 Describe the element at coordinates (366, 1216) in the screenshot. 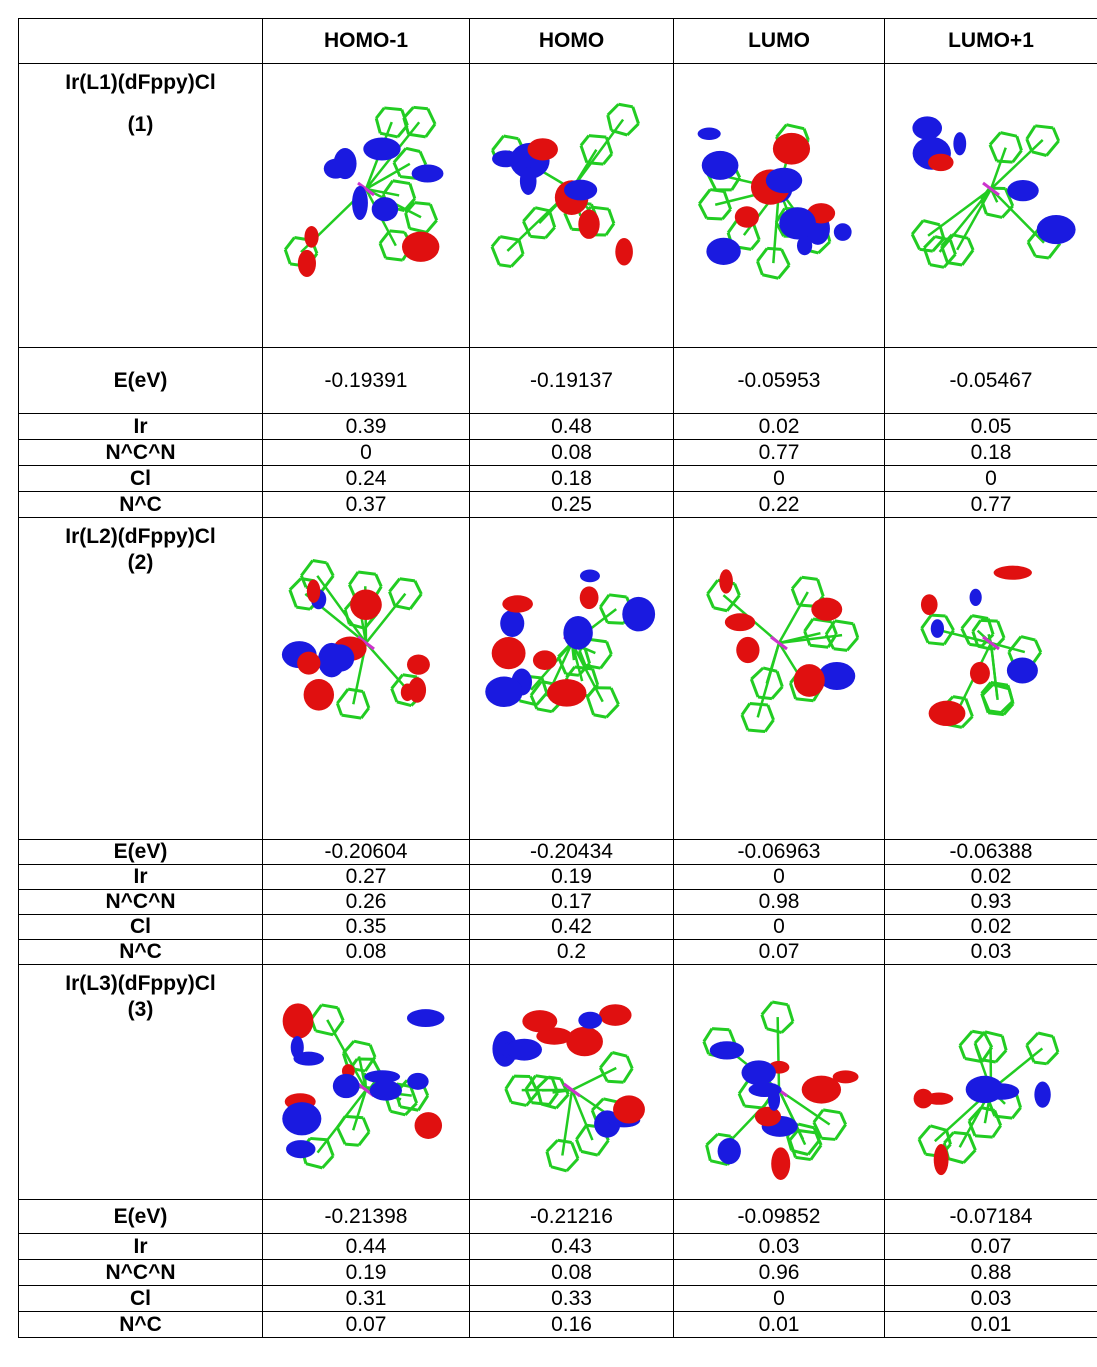

I see `value-cell: -0.21398` at that location.